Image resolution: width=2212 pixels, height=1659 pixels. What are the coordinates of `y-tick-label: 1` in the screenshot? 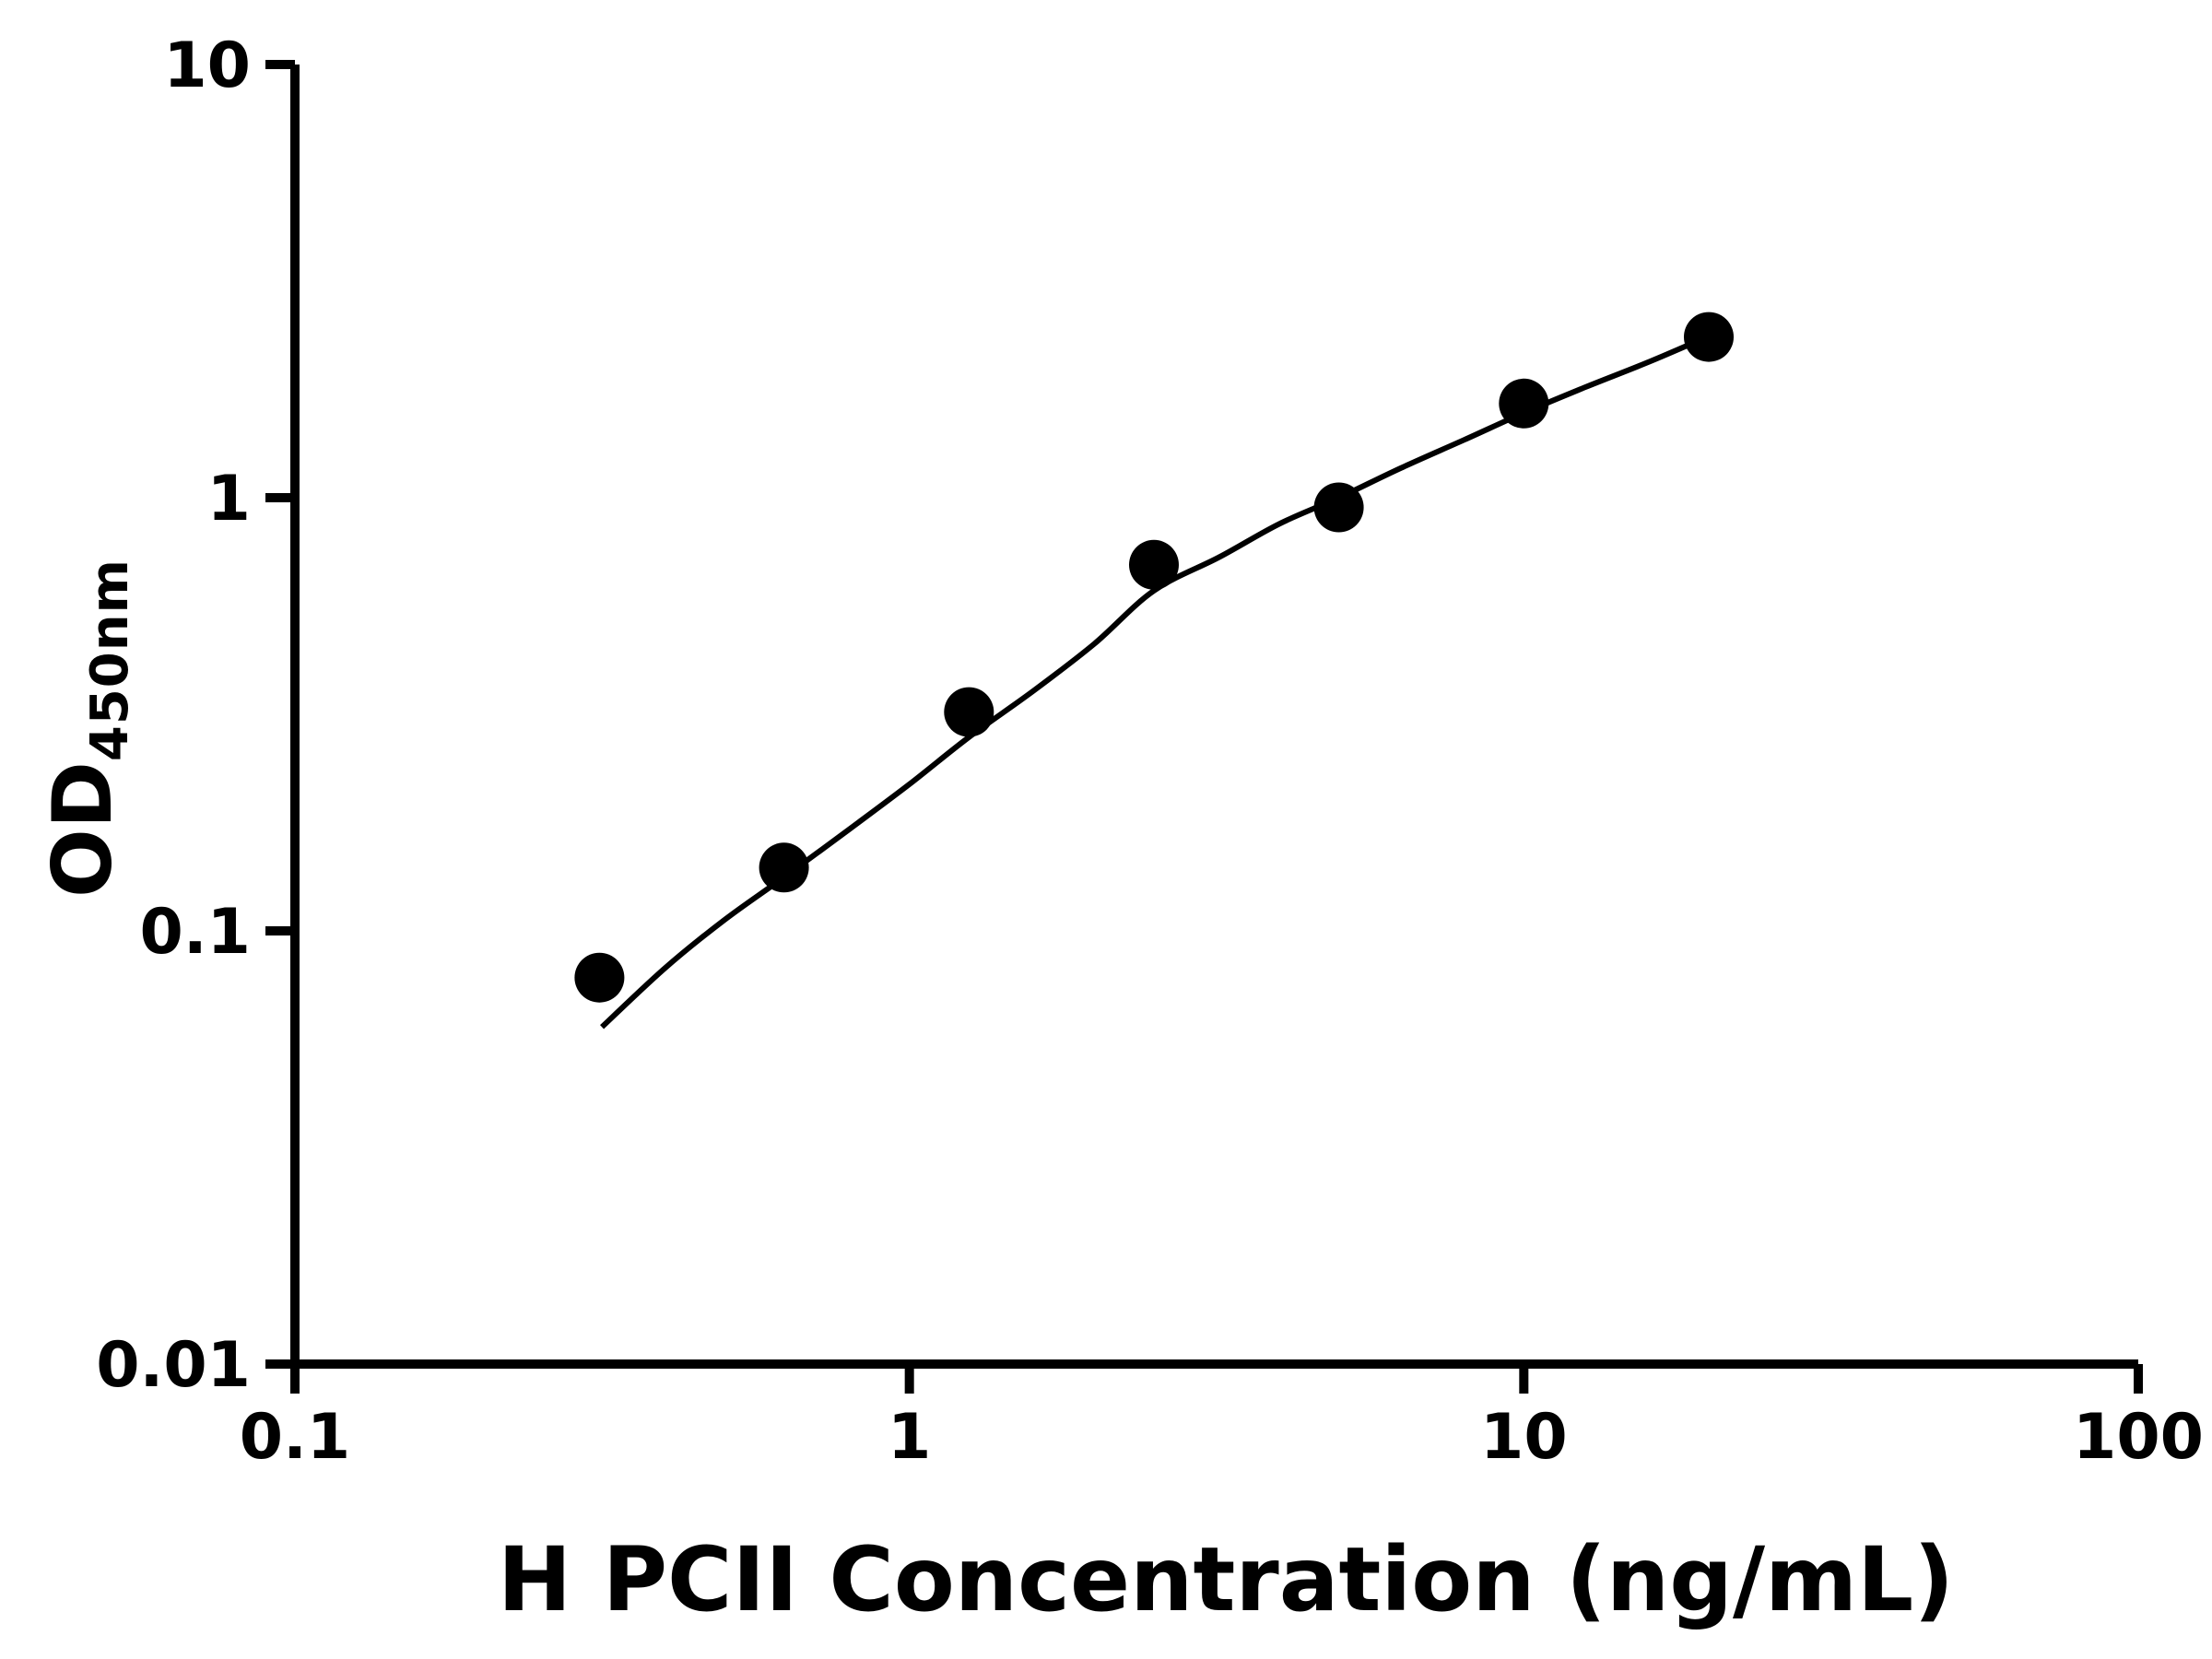 It's located at (229, 499).